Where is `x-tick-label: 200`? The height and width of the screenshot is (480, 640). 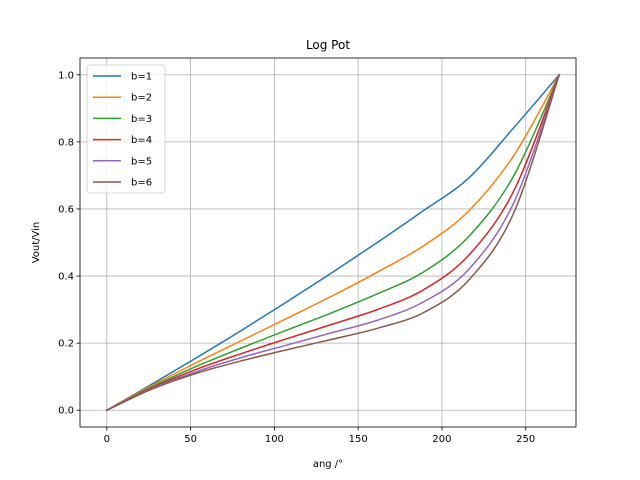
x-tick-label: 200 is located at coordinates (441, 439).